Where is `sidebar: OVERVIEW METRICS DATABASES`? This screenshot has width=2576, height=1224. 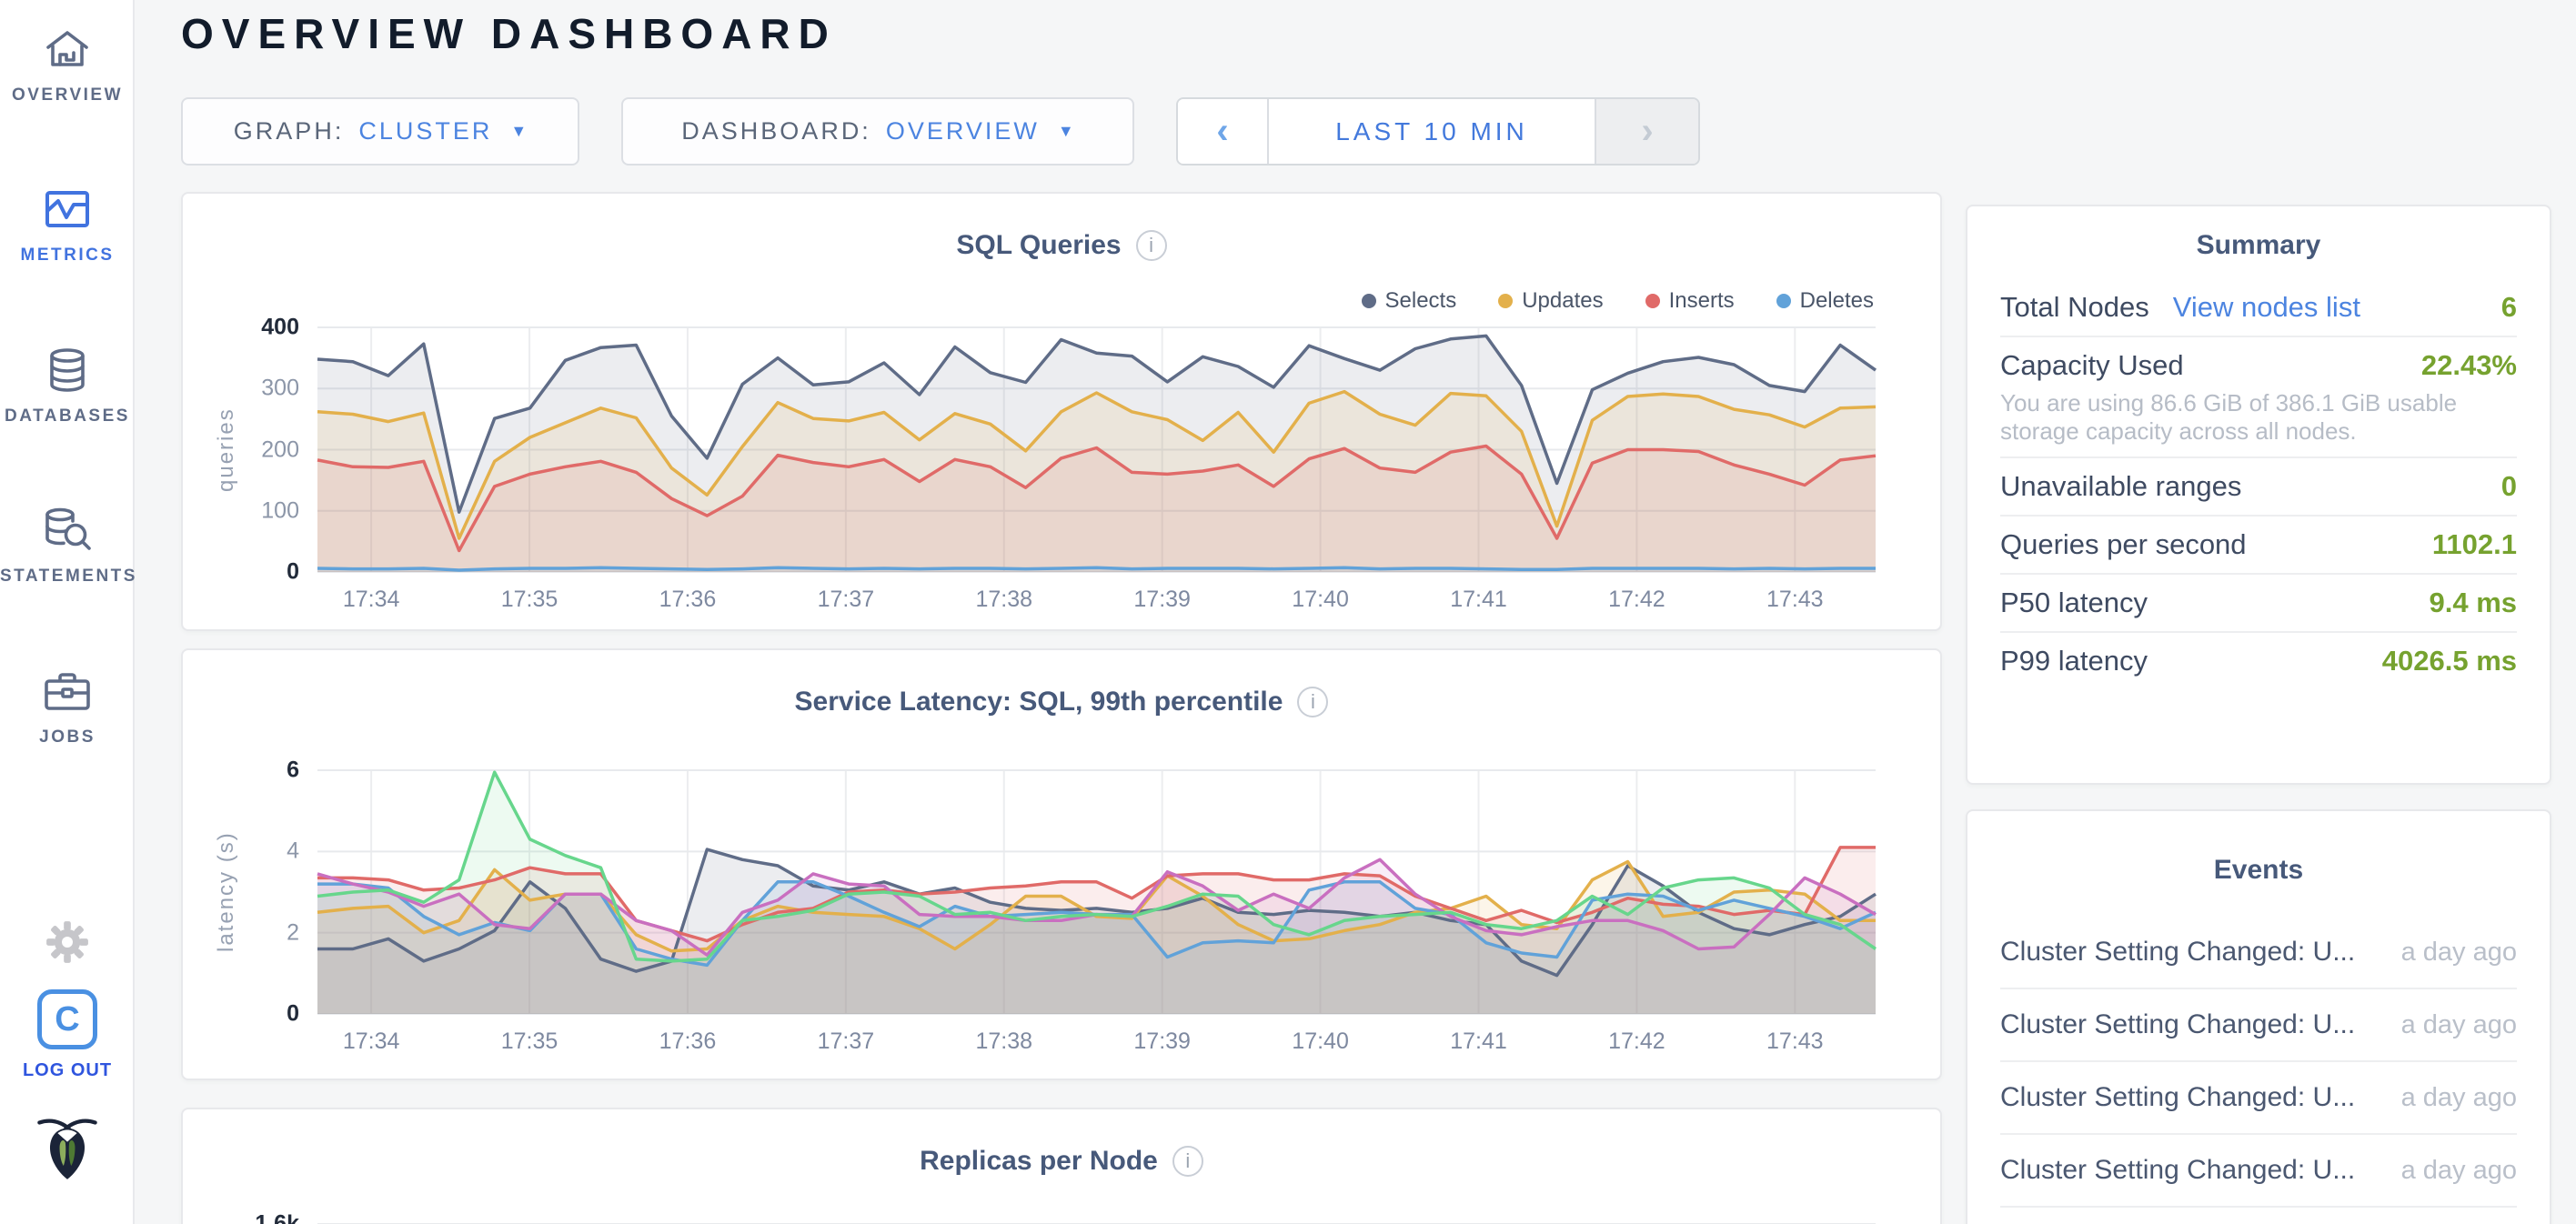
sidebar: OVERVIEW METRICS DATABASES is located at coordinates (67, 612).